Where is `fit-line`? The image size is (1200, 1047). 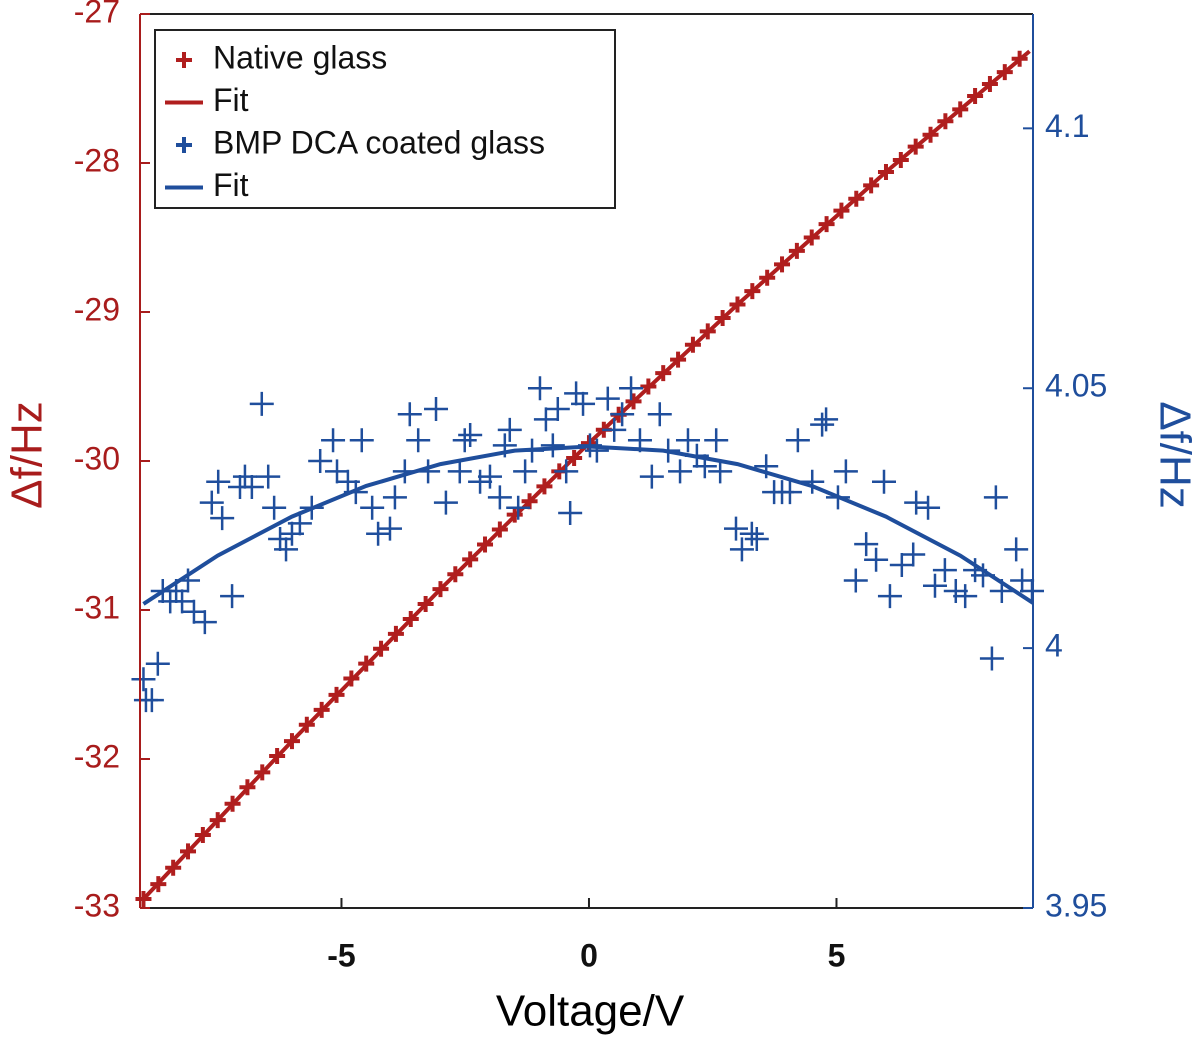 fit-line is located at coordinates (588, 525).